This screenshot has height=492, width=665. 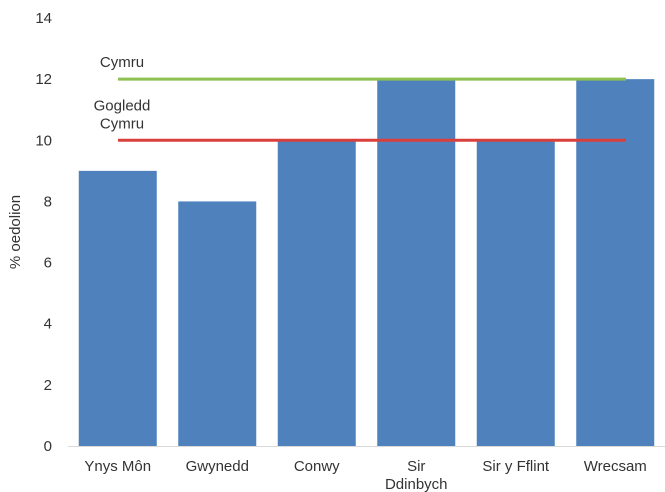 I want to click on x-tick-label: Ddinbych, so click(x=416, y=484).